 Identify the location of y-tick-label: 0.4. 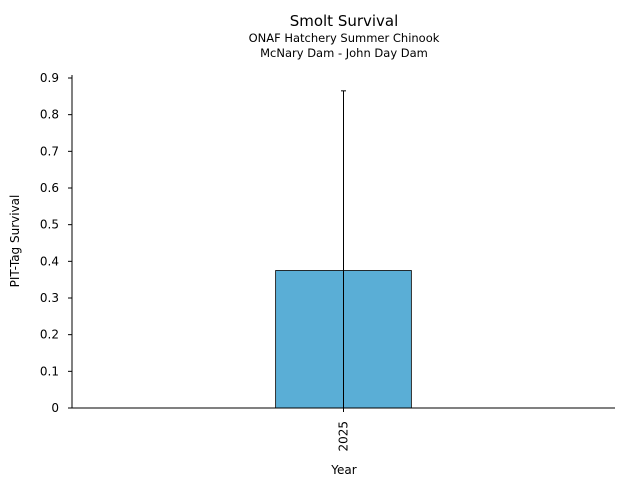
(49, 261).